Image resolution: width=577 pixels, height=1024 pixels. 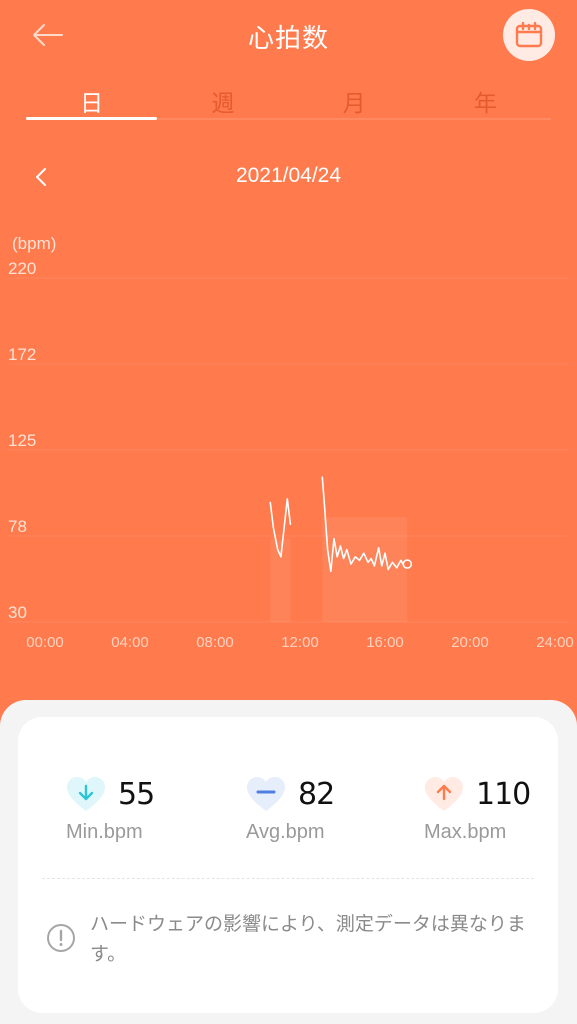 I want to click on avg-value: 82, so click(x=316, y=794).